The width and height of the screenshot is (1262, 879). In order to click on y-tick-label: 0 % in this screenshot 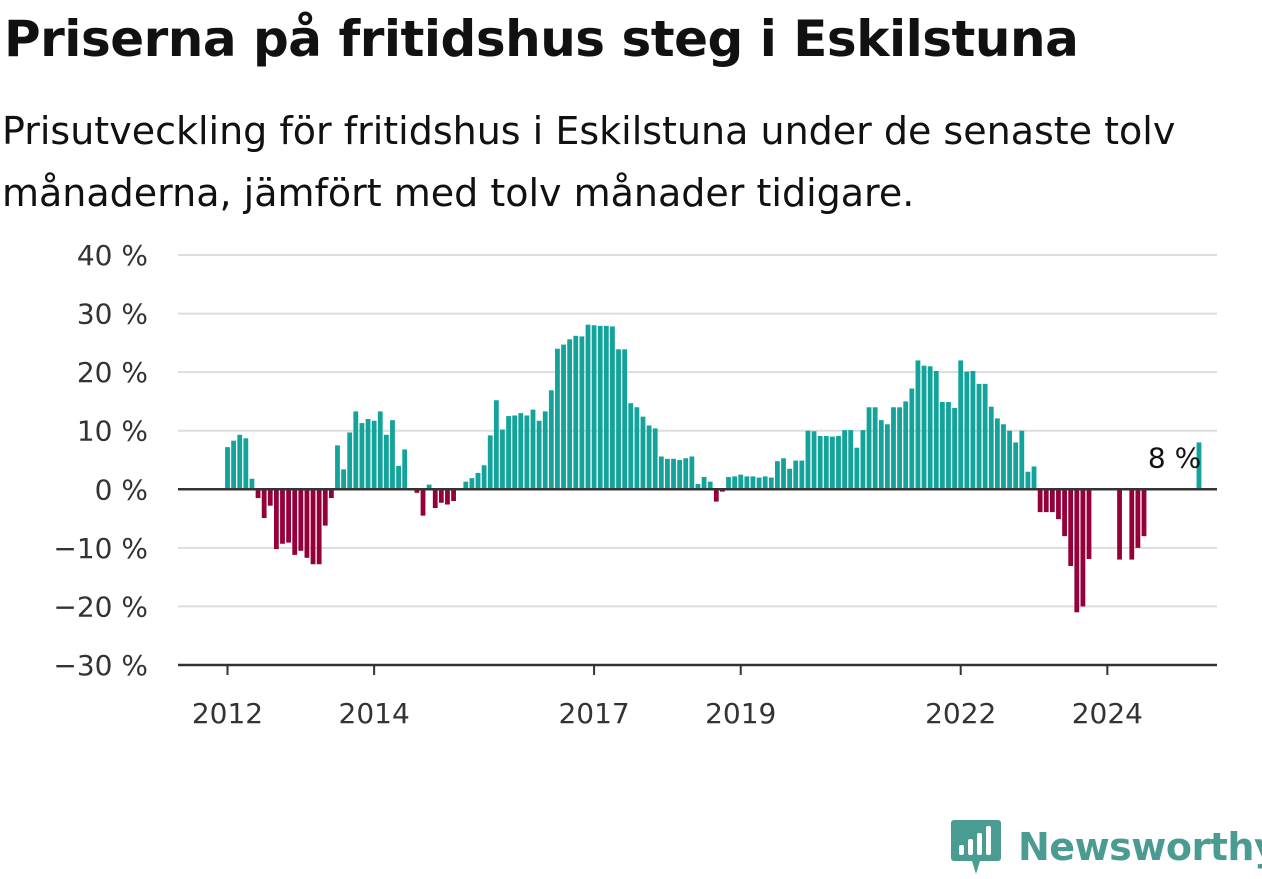, I will do `click(121, 489)`.